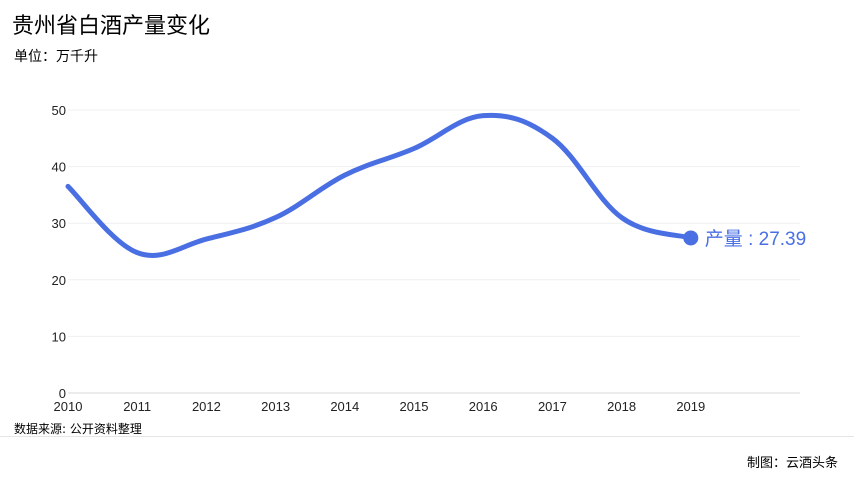  I want to click on x-axis-ticks: 2010 2011 2012 2013 2014 2015 2016 2017 2018 2019, so click(380, 406).